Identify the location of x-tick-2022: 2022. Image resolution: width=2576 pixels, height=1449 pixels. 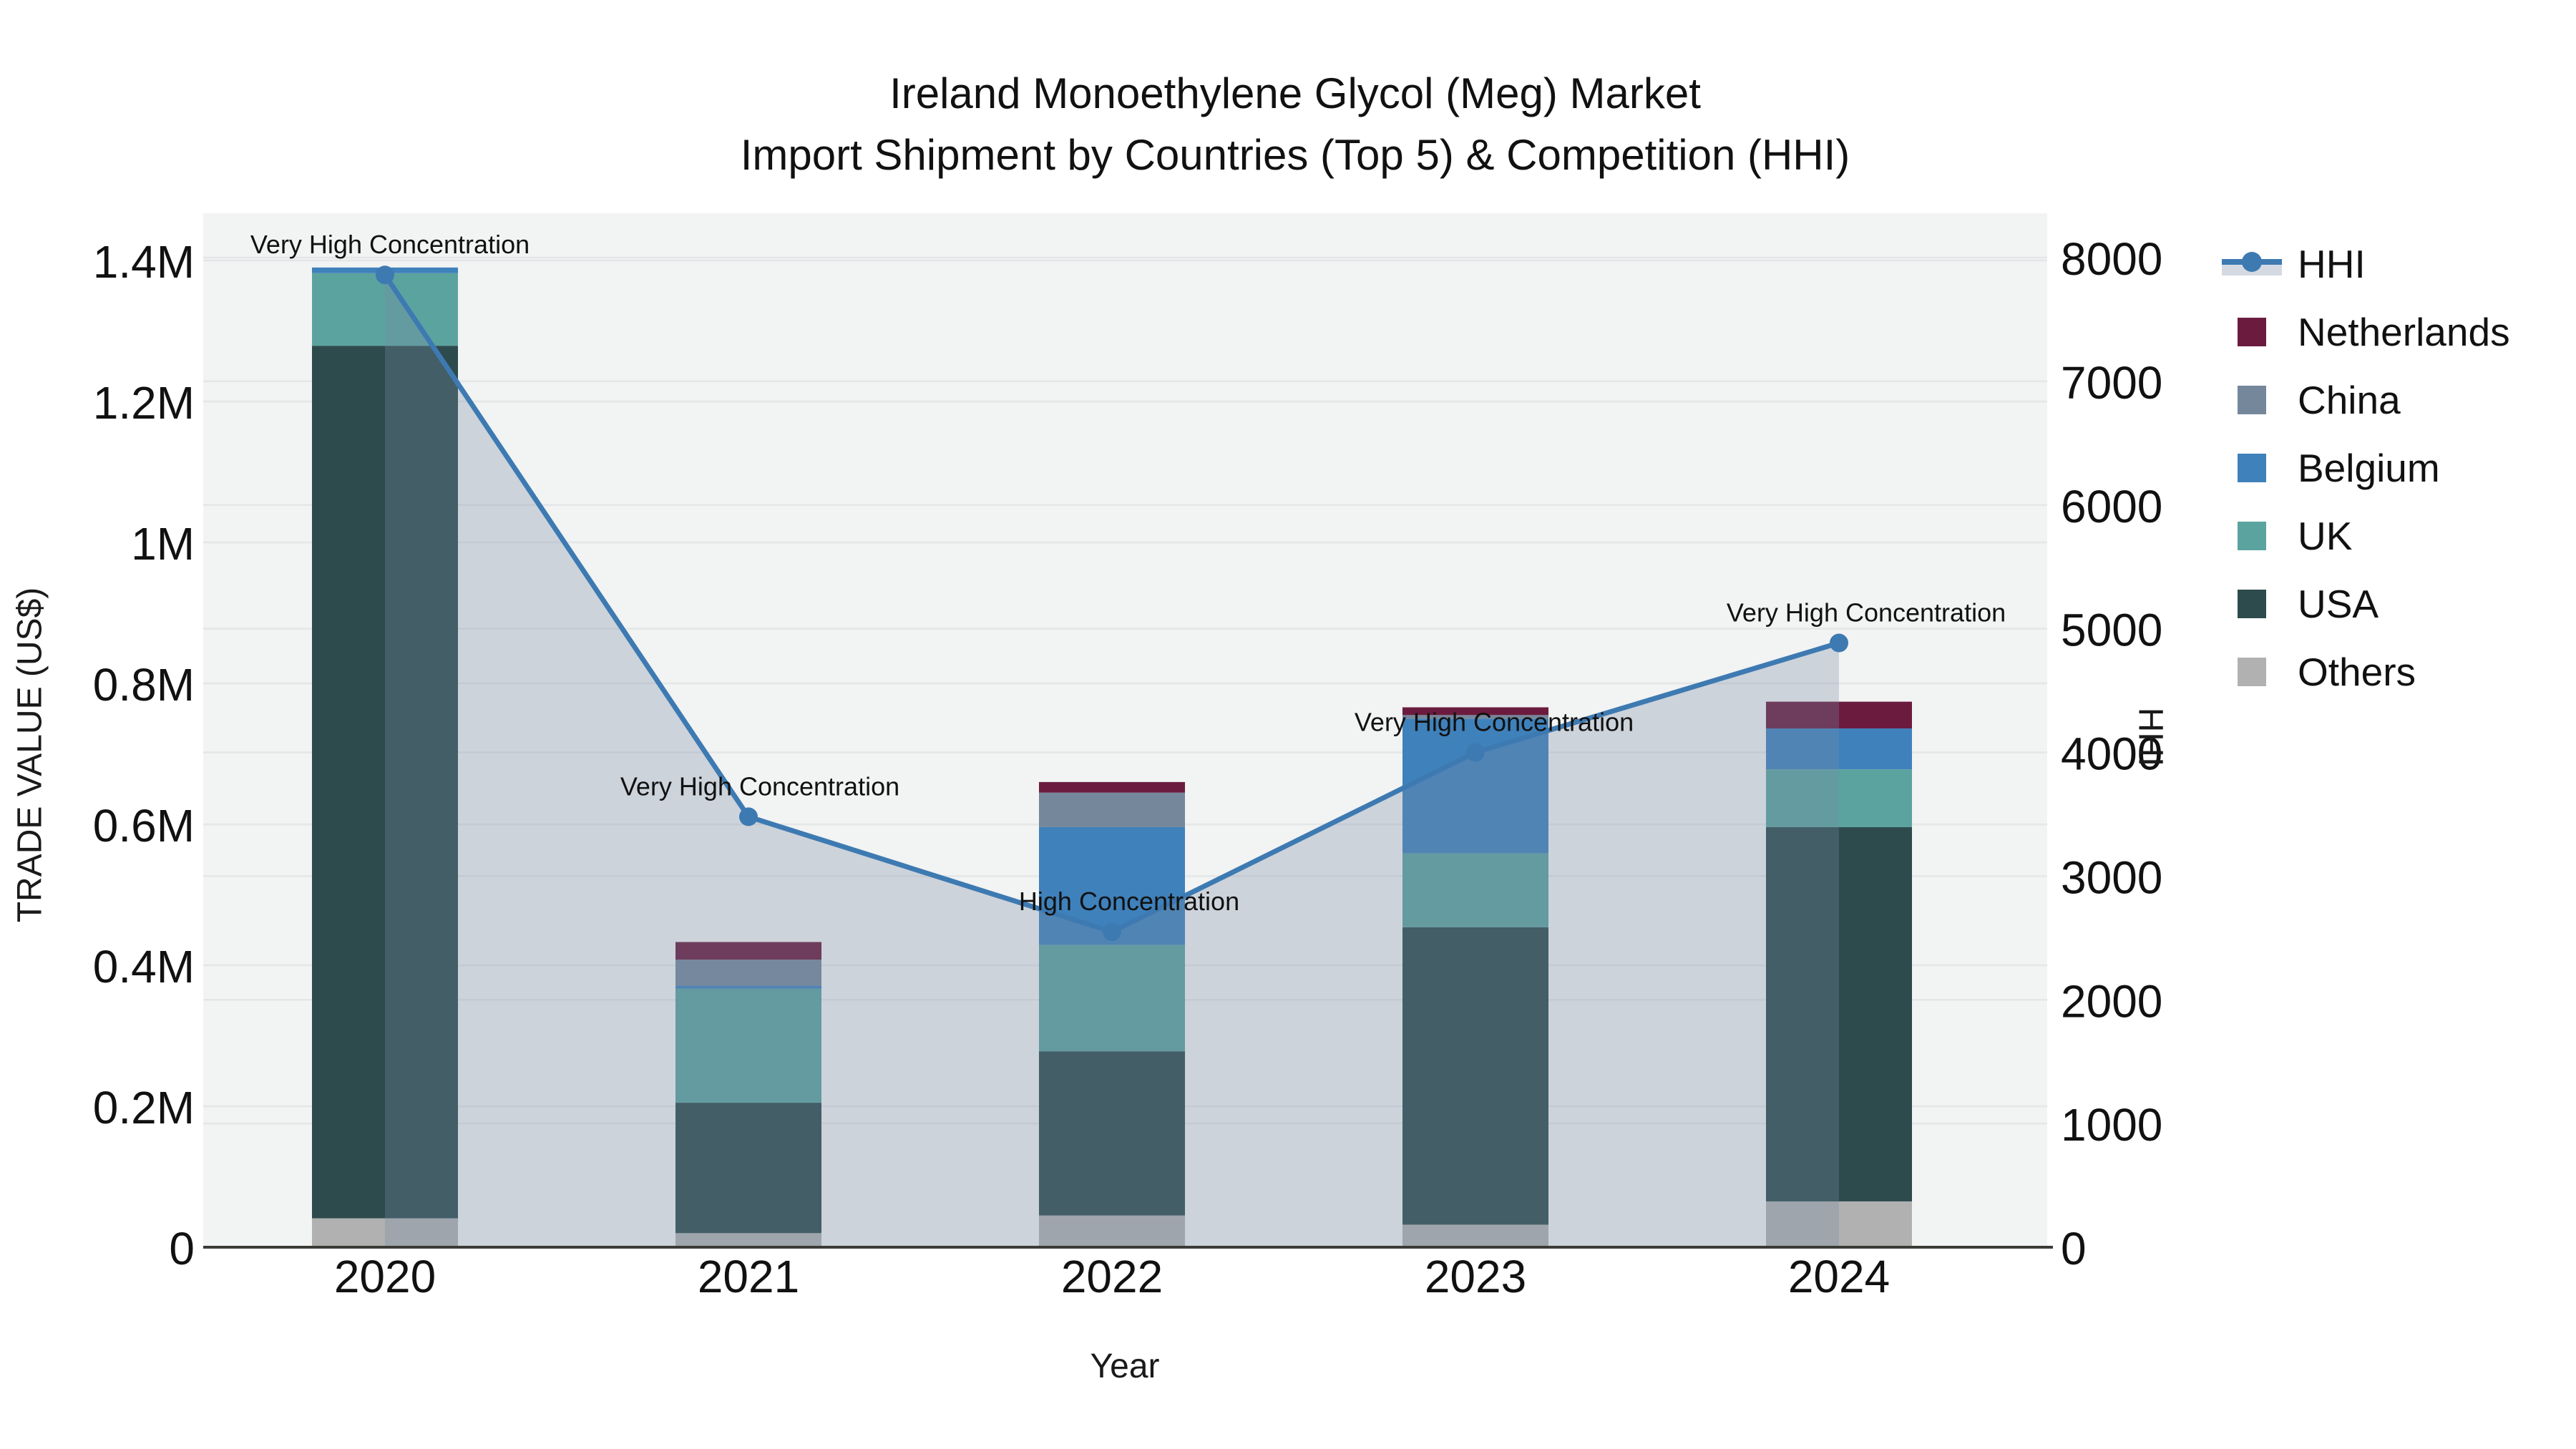
(1112, 1276).